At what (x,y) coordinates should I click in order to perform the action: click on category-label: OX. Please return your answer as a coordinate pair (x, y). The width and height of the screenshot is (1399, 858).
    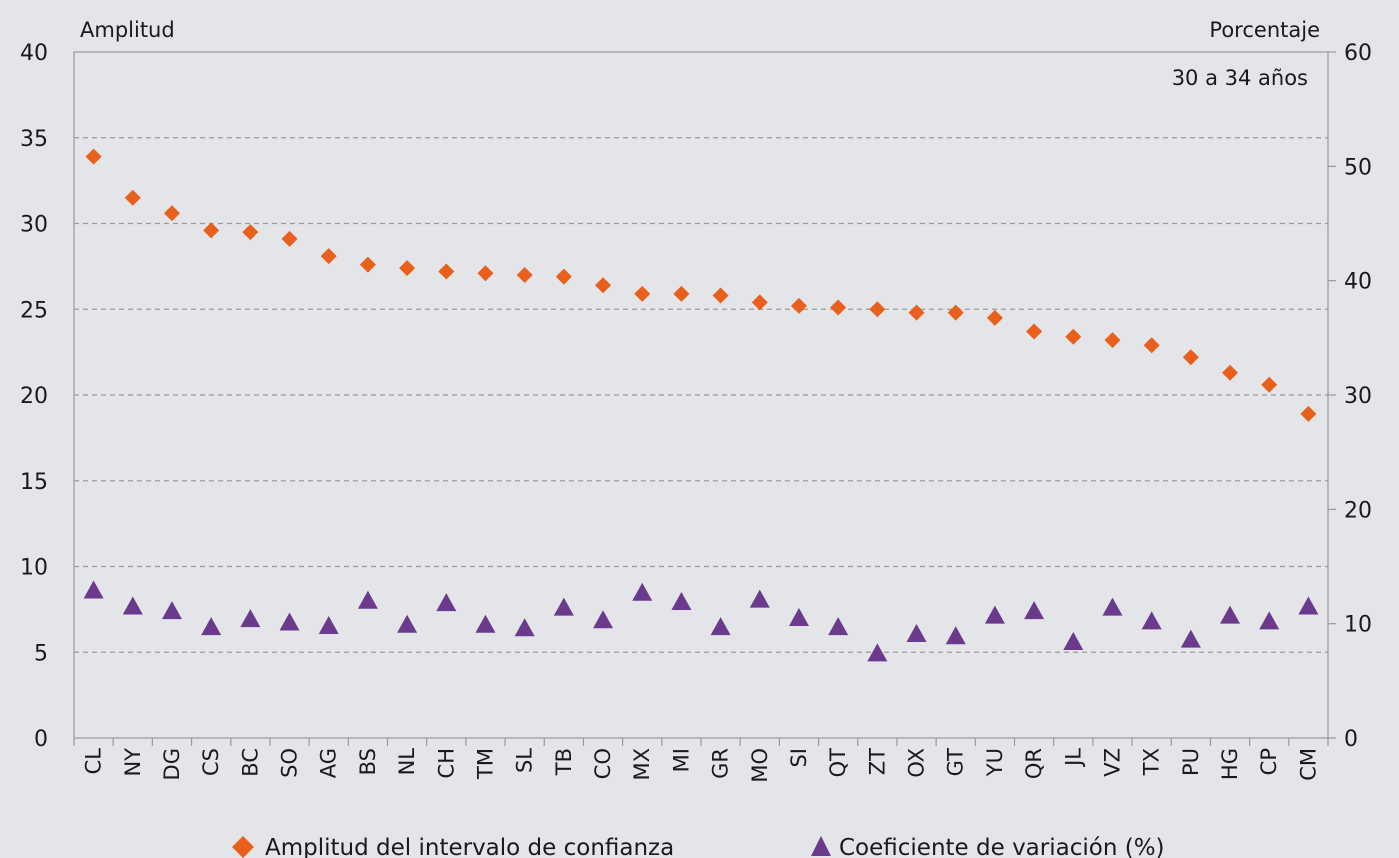
    Looking at the image, I should click on (917, 763).